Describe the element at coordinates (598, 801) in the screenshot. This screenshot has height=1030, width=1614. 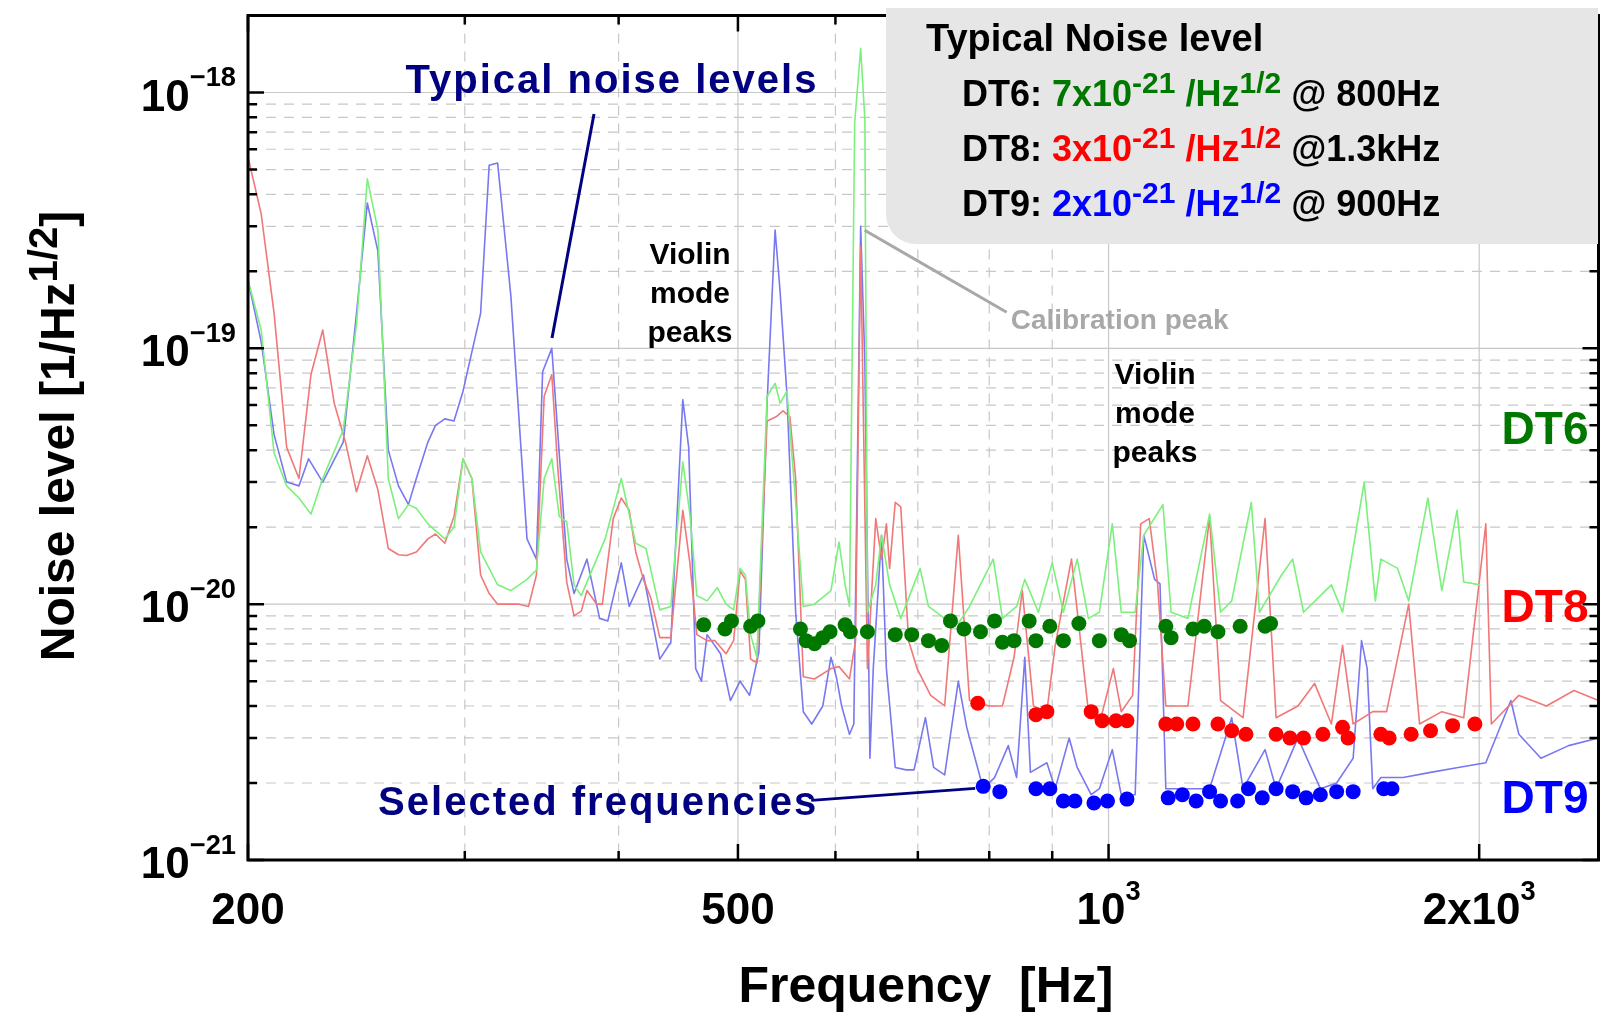
I see `annotation: Selected frequencies` at that location.